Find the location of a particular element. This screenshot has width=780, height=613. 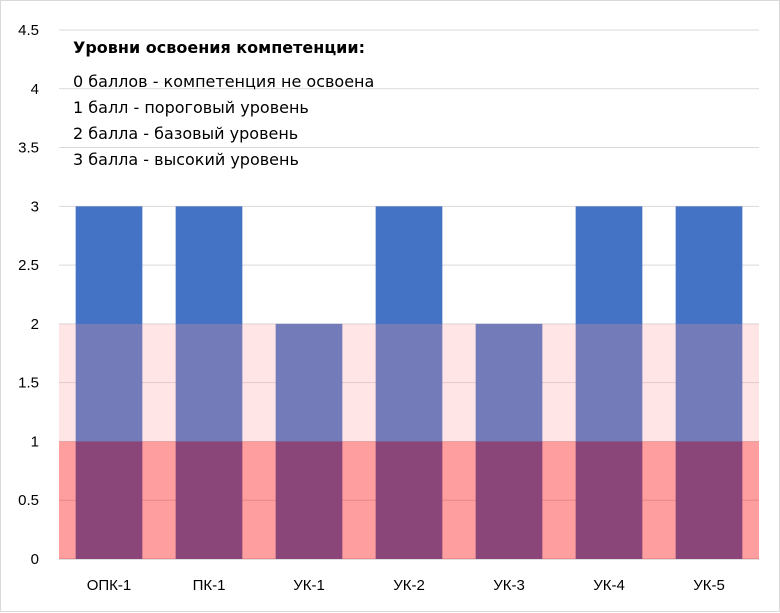

annotation-line-3: 3 балла - высокий уровень is located at coordinates (186, 159).